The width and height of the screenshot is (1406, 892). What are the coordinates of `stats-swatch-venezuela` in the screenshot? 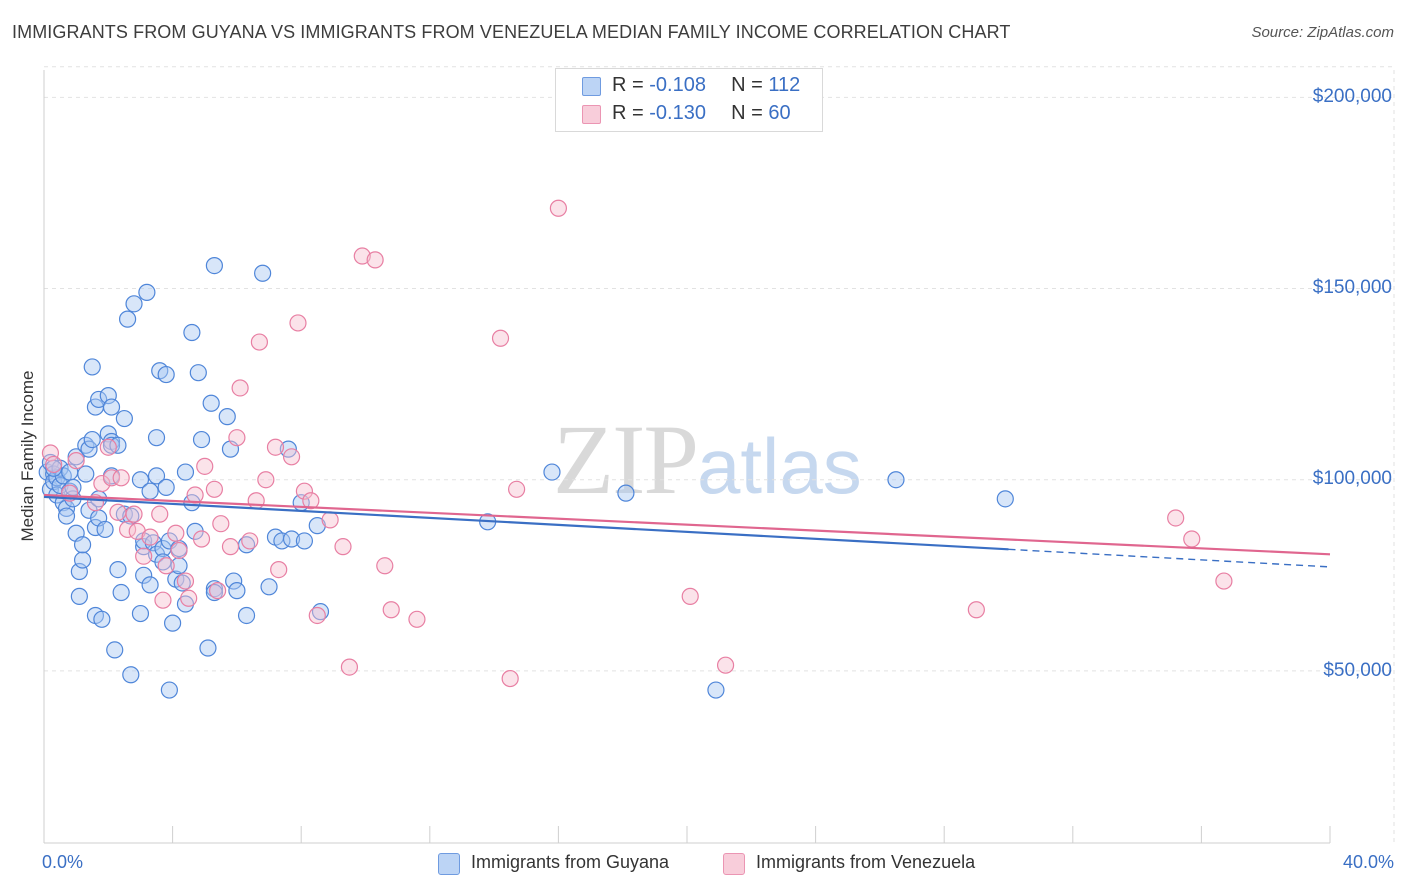 It's located at (591, 114).